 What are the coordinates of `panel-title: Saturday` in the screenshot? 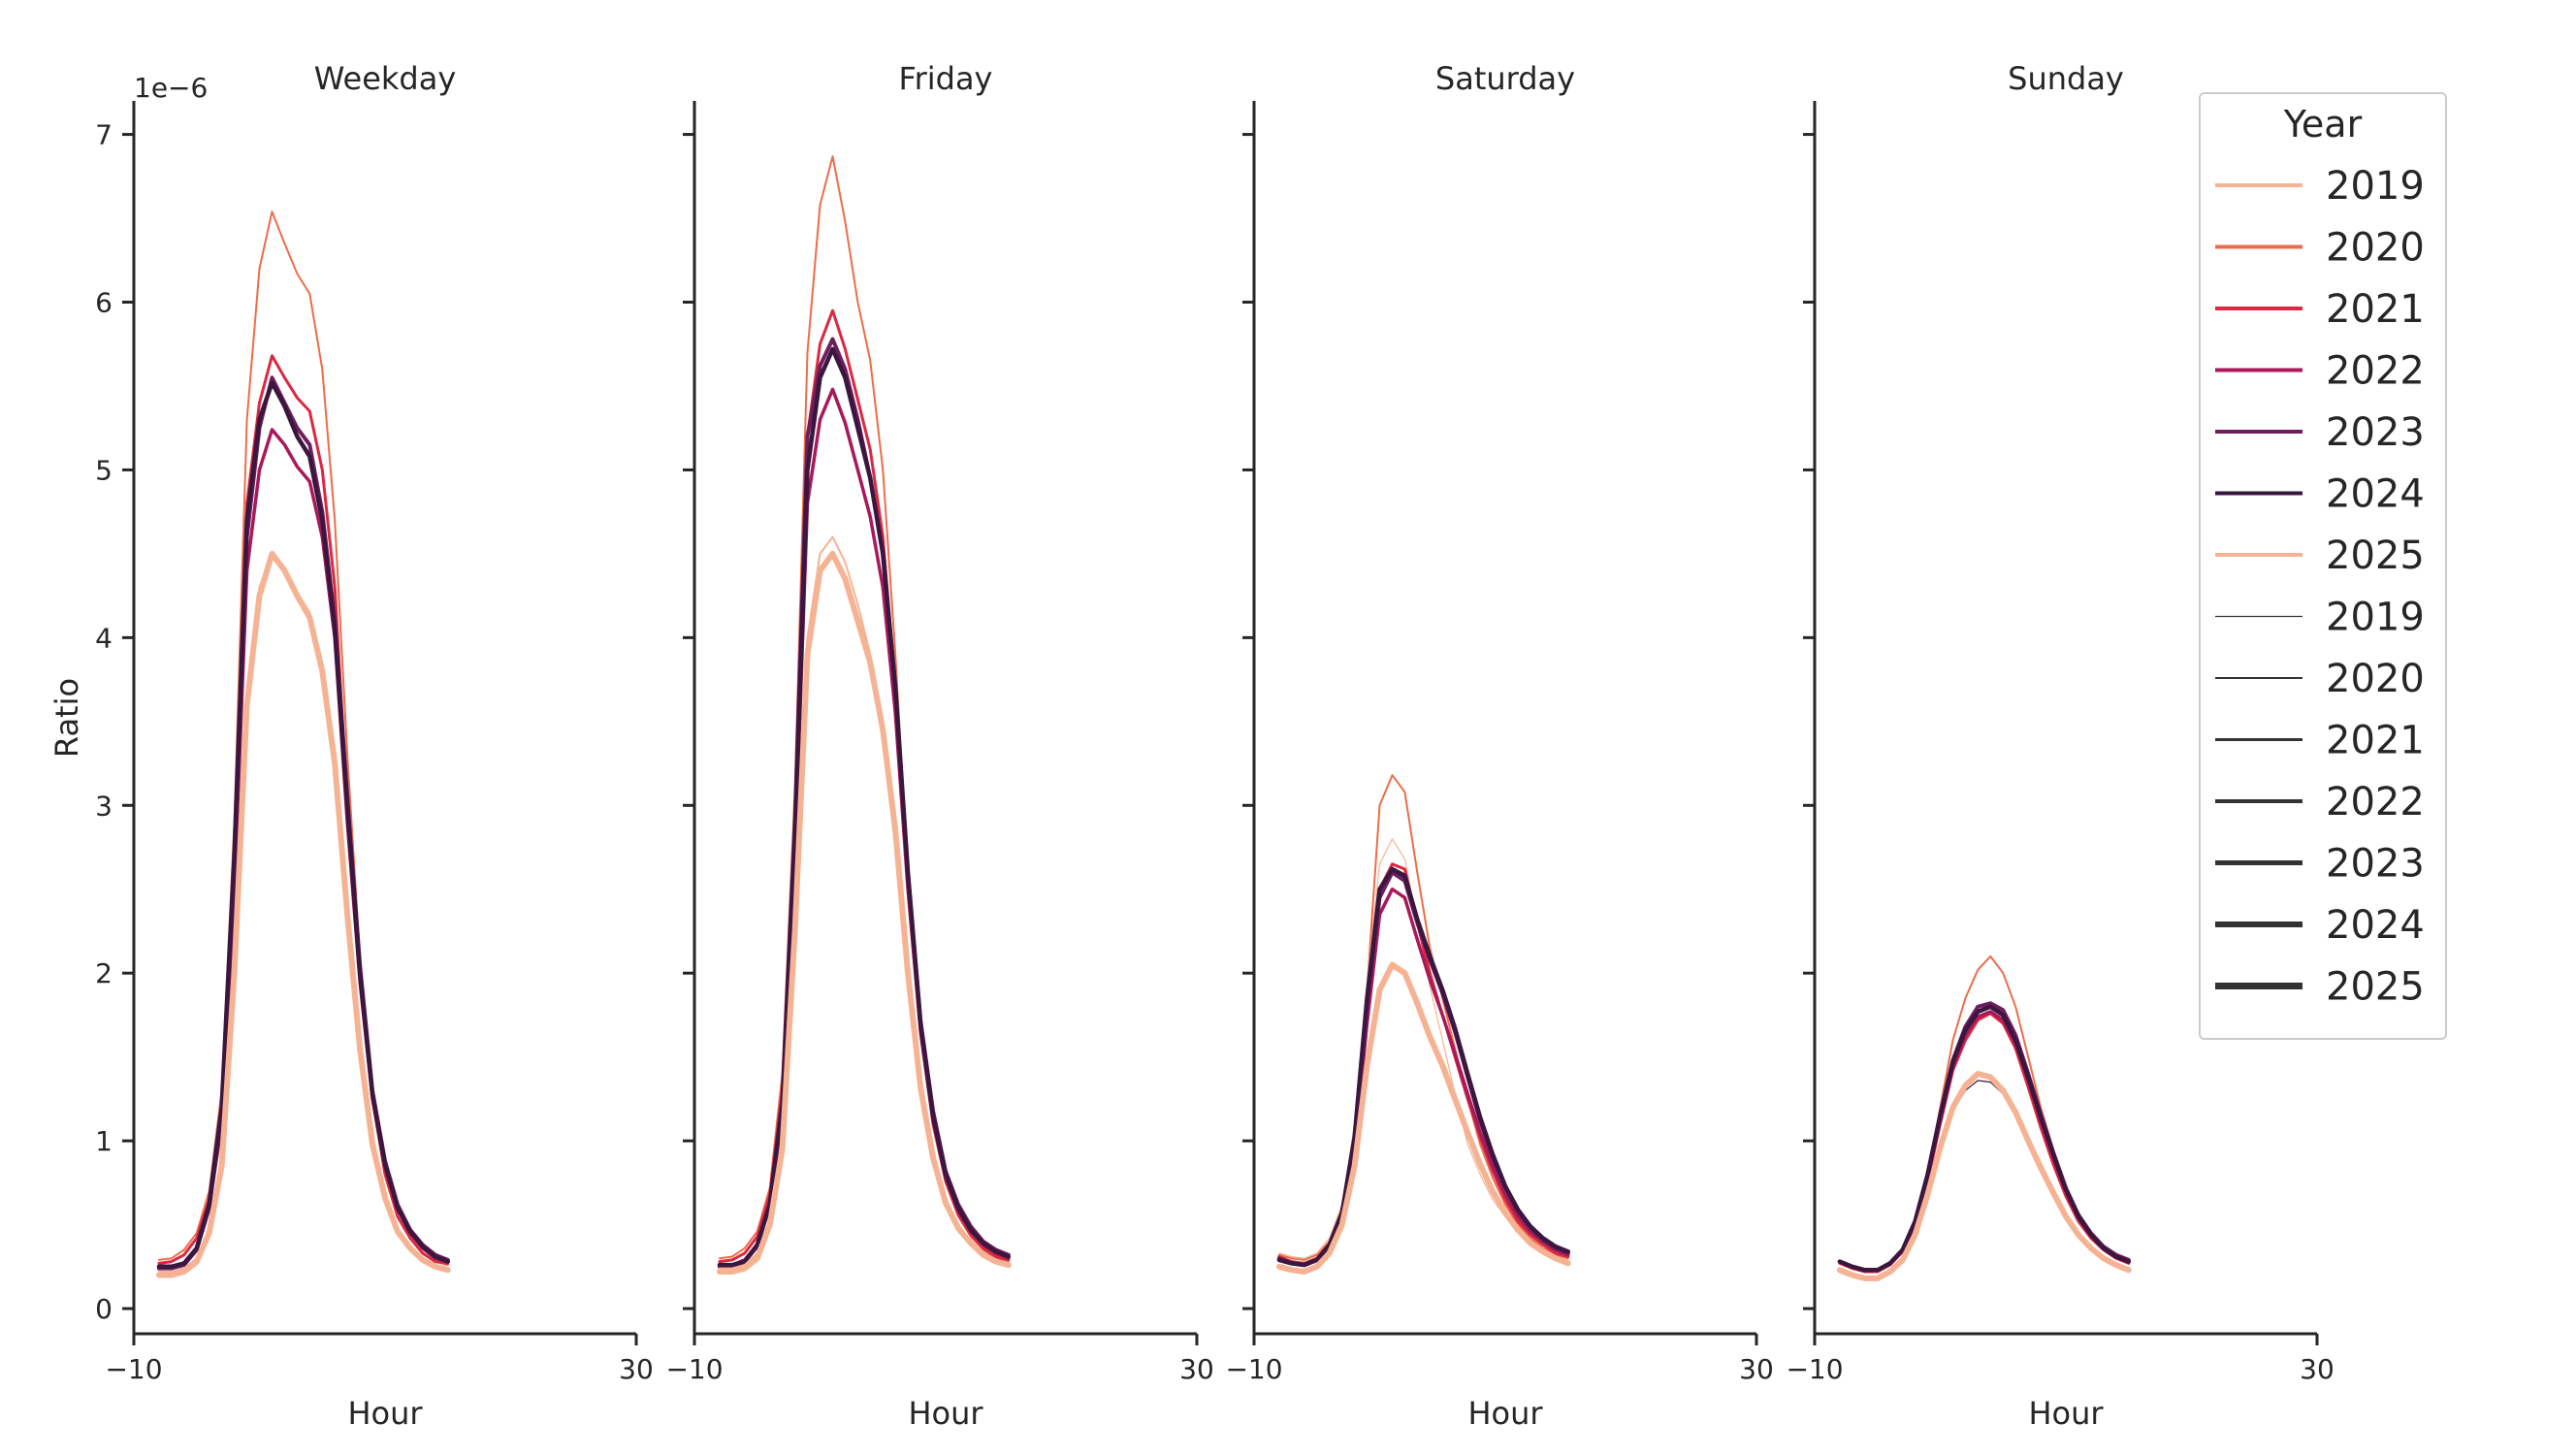 It's located at (1505, 78).